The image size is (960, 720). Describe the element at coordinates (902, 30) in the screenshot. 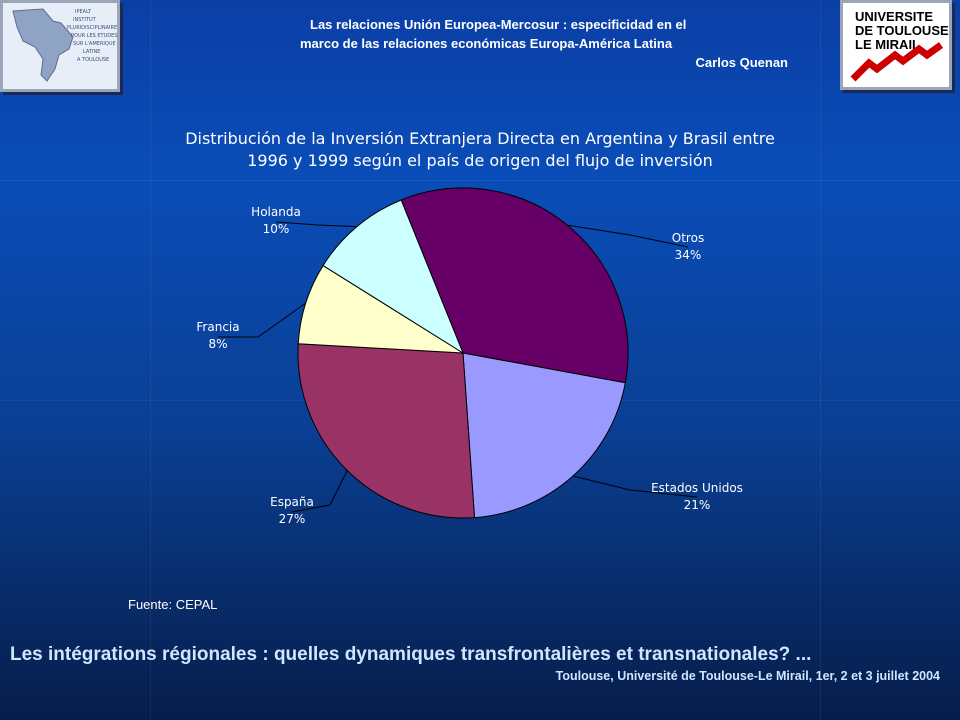

I see `logo-line2: DE TOULOUSE` at that location.